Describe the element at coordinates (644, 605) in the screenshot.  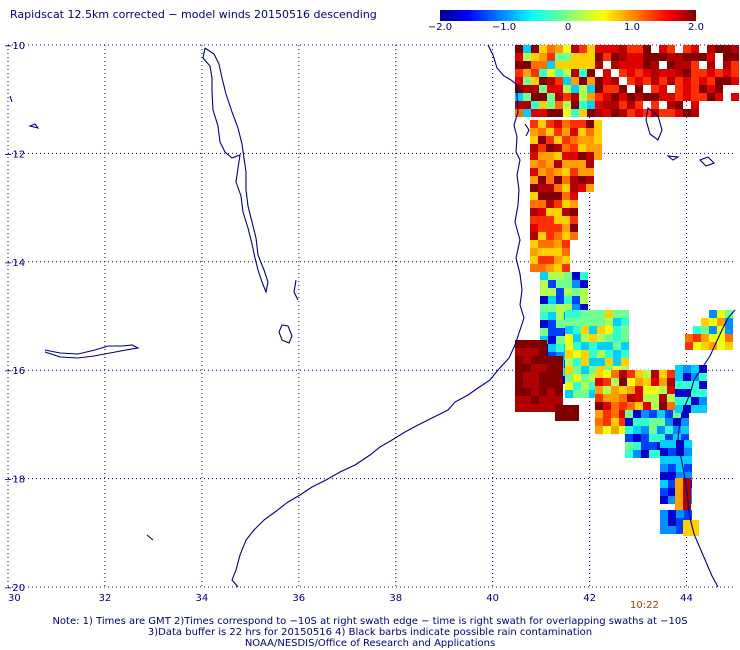
I see `swath-time-label: 10:22` at that location.